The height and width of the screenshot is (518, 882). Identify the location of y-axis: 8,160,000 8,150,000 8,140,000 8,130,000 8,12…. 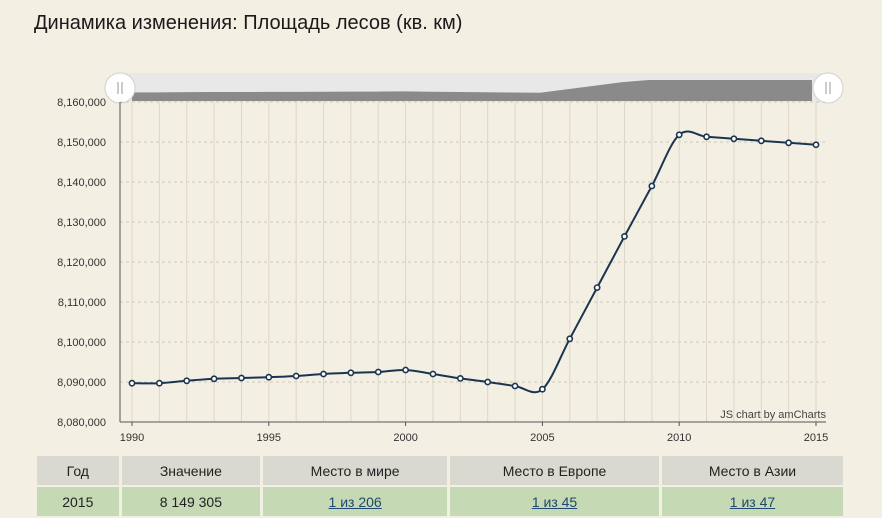
(89, 263).